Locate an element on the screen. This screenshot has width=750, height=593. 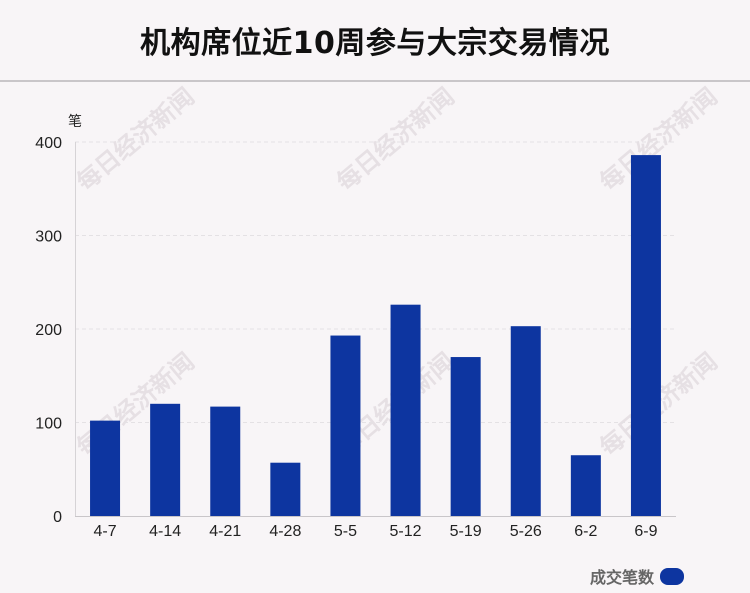
x-tick-label: 5-12 is located at coordinates (406, 531).